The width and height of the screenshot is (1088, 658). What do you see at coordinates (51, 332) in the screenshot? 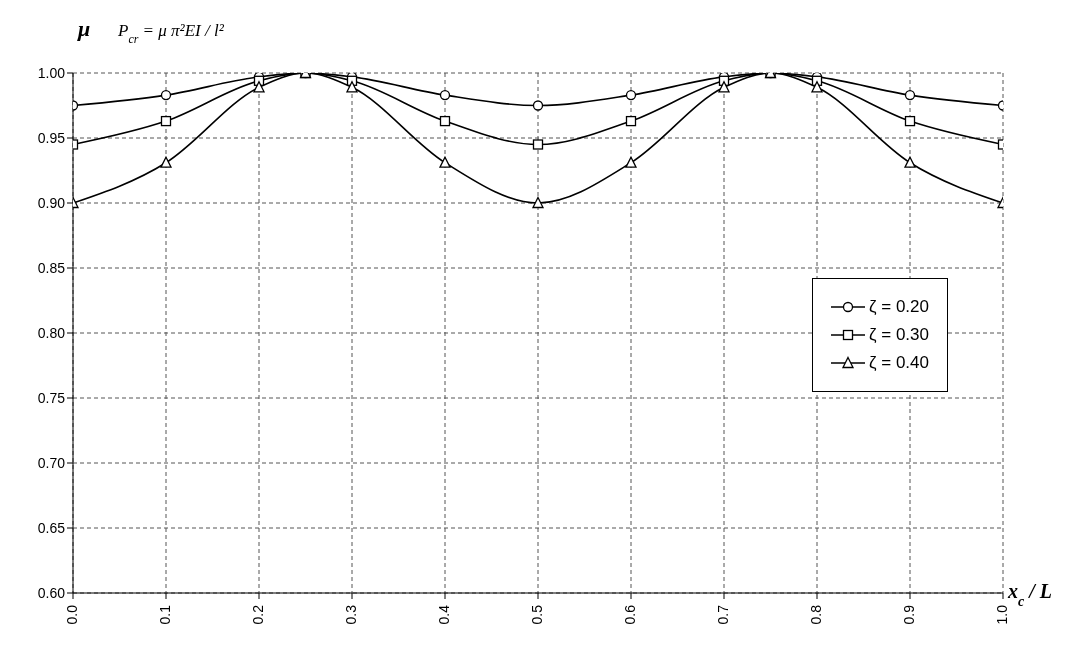
I see `y-tick-label: 0.80` at bounding box center [51, 332].